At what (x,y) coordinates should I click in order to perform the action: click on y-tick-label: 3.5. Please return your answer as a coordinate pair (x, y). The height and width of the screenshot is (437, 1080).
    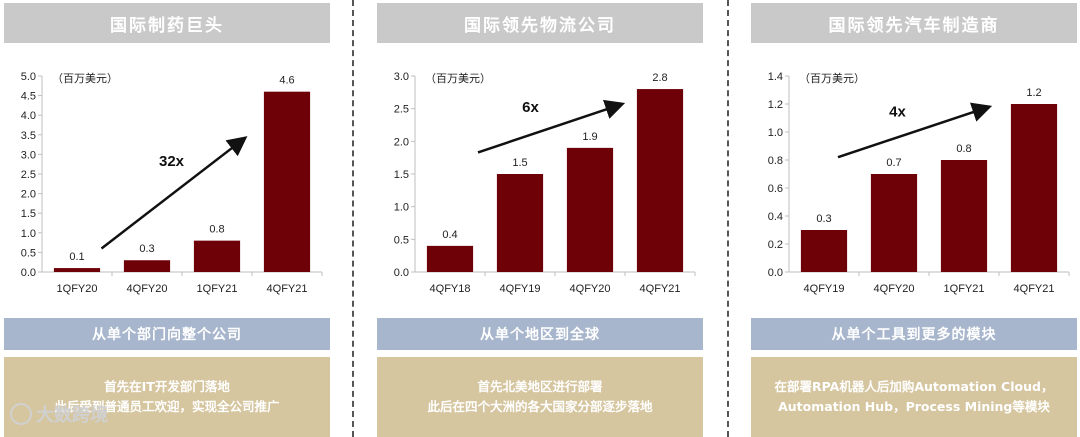
    Looking at the image, I should click on (28, 136).